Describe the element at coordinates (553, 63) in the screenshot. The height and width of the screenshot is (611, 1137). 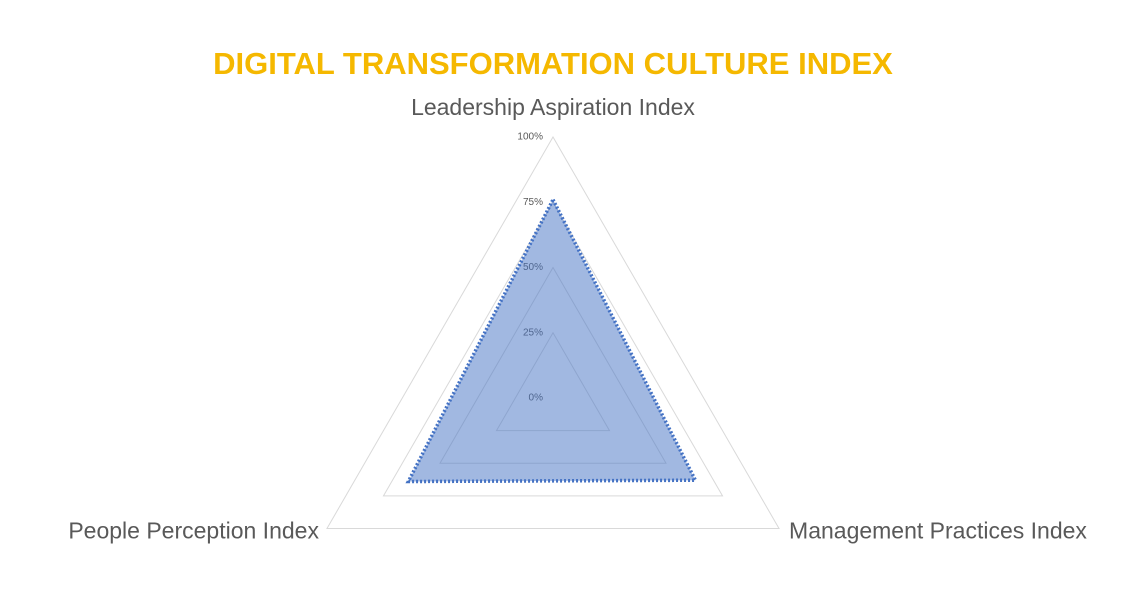
I see `chart-title: DIGITAL TRANSFORMATION CULTURE INDEX` at that location.